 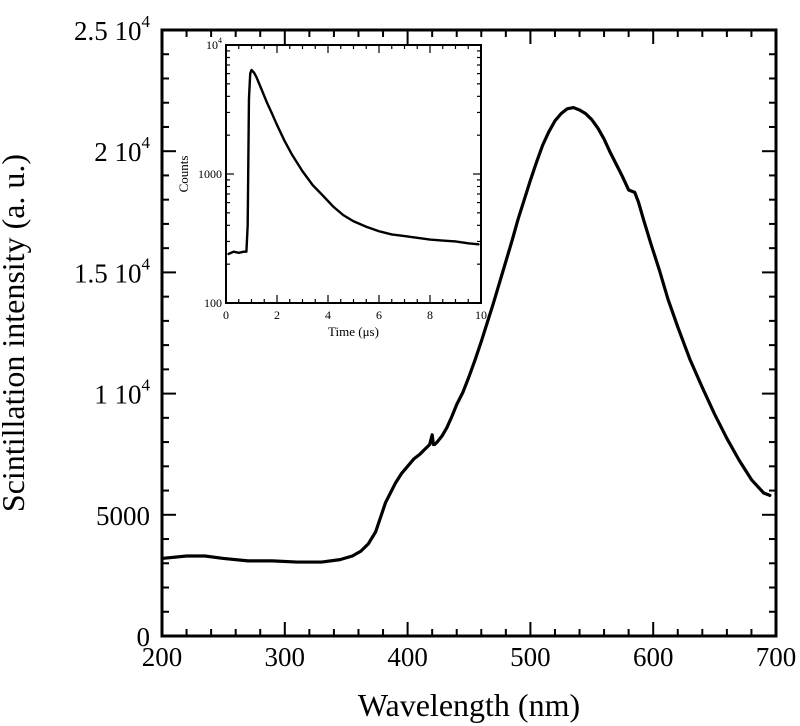 I want to click on main-x-tick-label: 300, so click(x=285, y=657).